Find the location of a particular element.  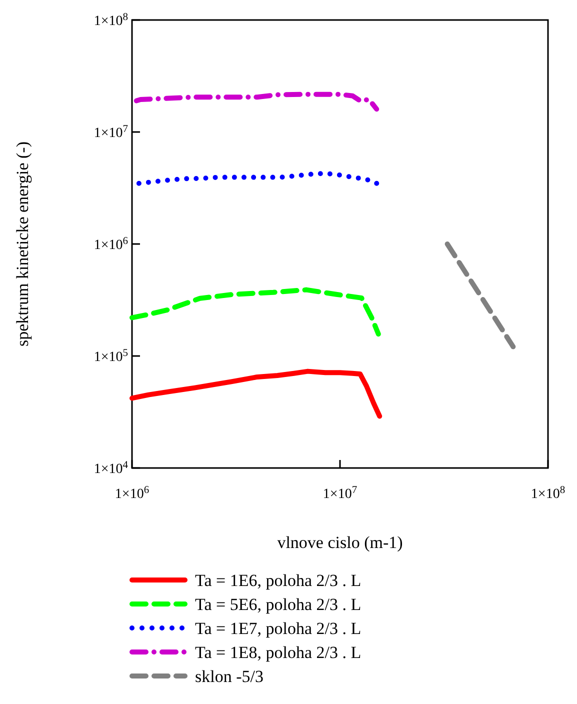

x-tick-label: 1×10$^{8}$ is located at coordinates (548, 493).